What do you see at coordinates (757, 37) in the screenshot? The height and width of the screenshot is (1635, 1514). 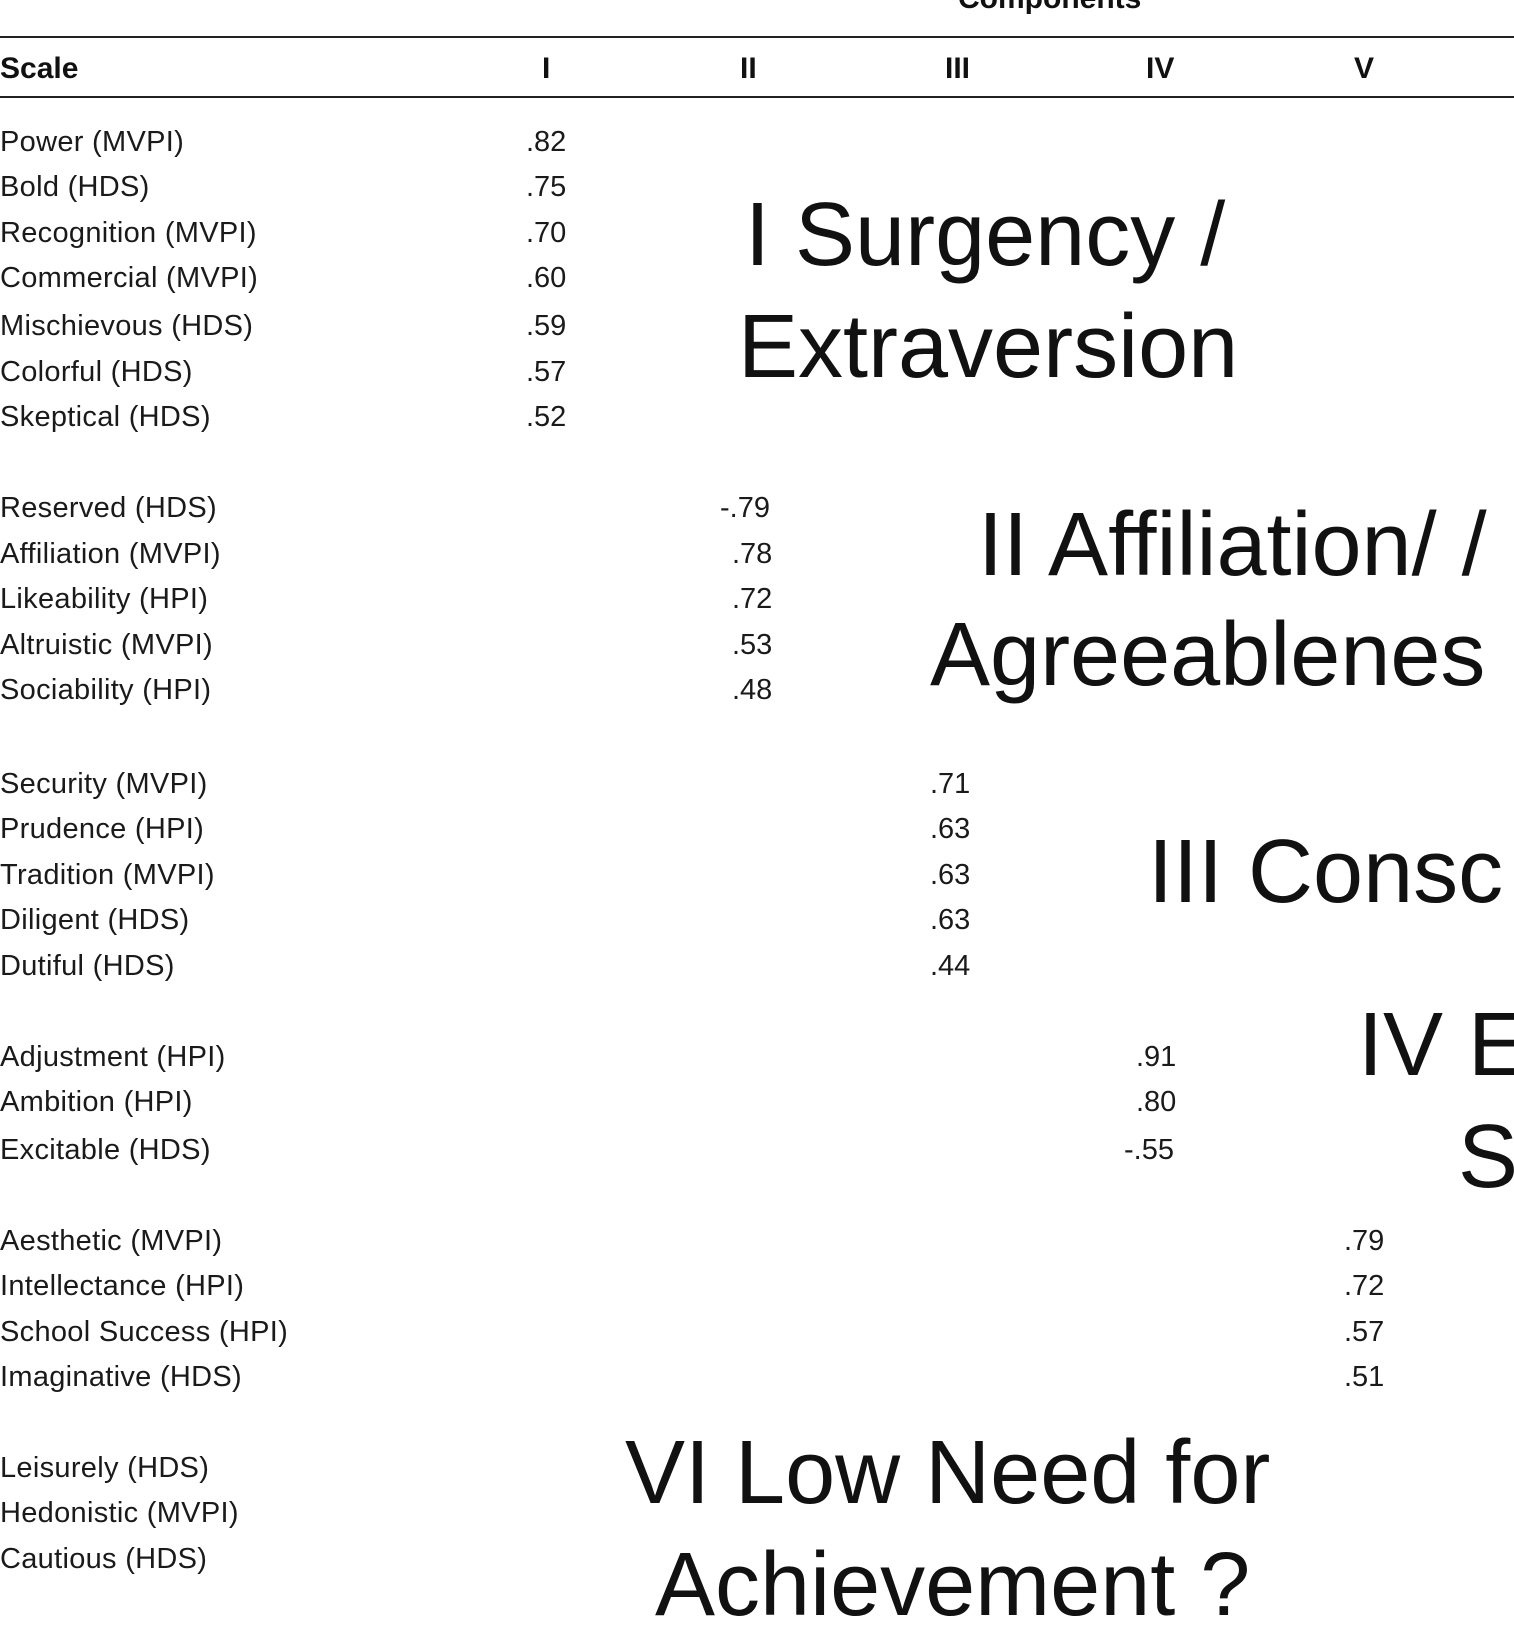 I see `top-rule` at bounding box center [757, 37].